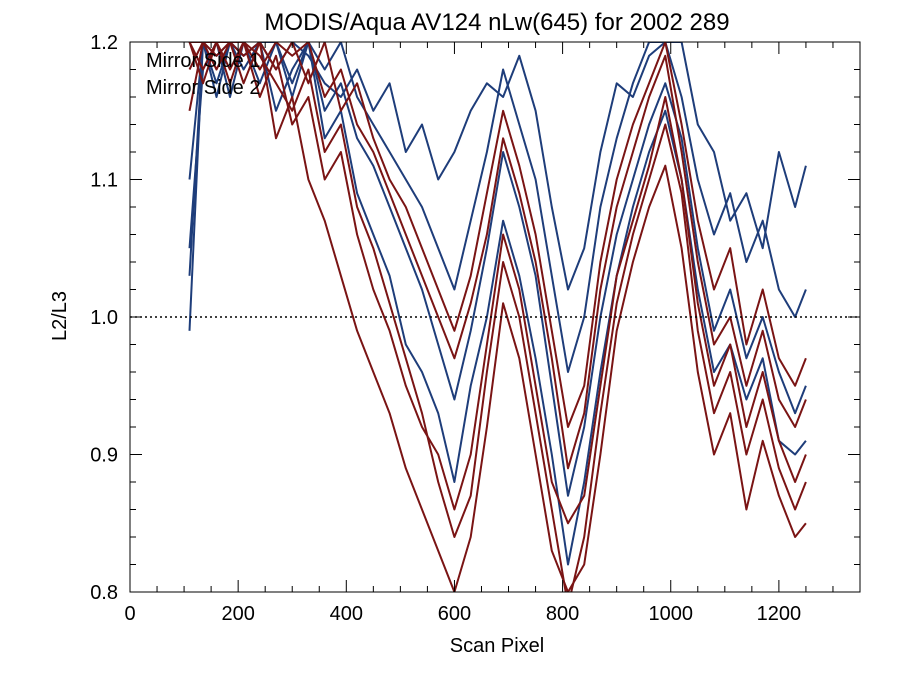  What do you see at coordinates (670, 614) in the screenshot?
I see `x-tick-label: 1000` at bounding box center [670, 614].